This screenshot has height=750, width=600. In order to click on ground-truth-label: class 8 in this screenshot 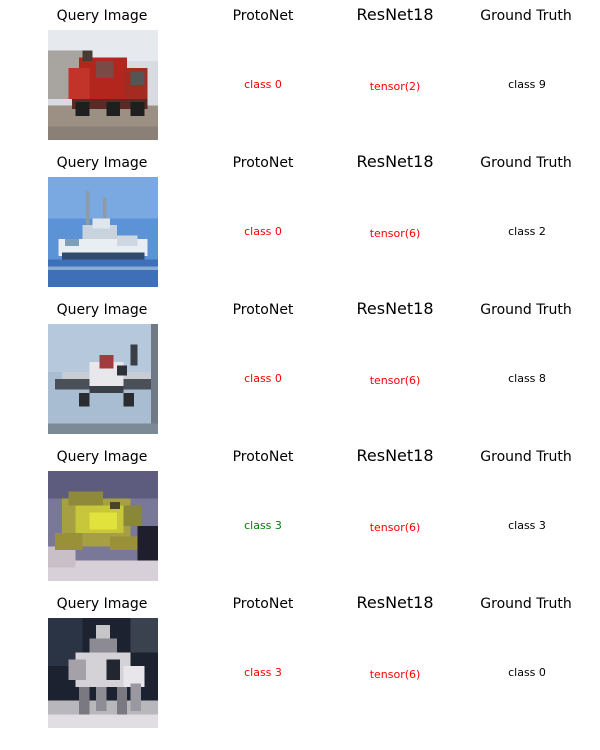, I will do `click(527, 378)`.